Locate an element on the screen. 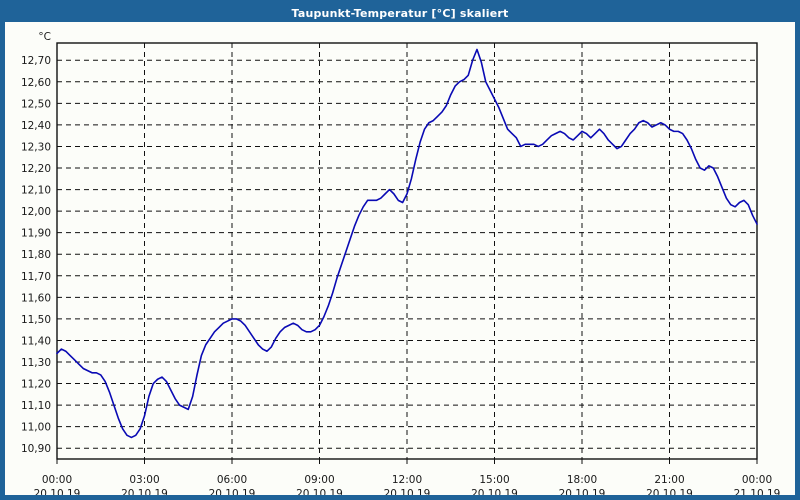 The image size is (800, 500). y-axis-tick-label: 11,80 is located at coordinates (36, 255).